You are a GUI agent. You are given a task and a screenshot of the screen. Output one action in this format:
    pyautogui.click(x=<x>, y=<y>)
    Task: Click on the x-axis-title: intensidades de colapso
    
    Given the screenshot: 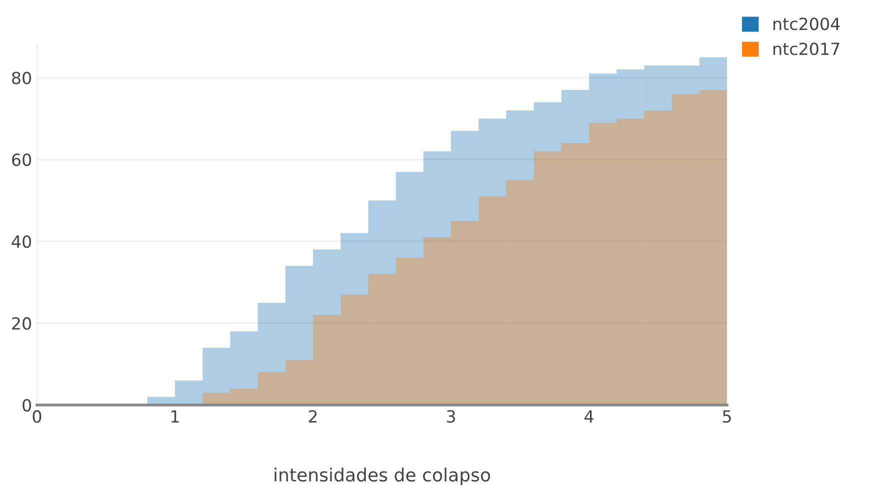 What is the action you would take?
    pyautogui.click(x=382, y=477)
    